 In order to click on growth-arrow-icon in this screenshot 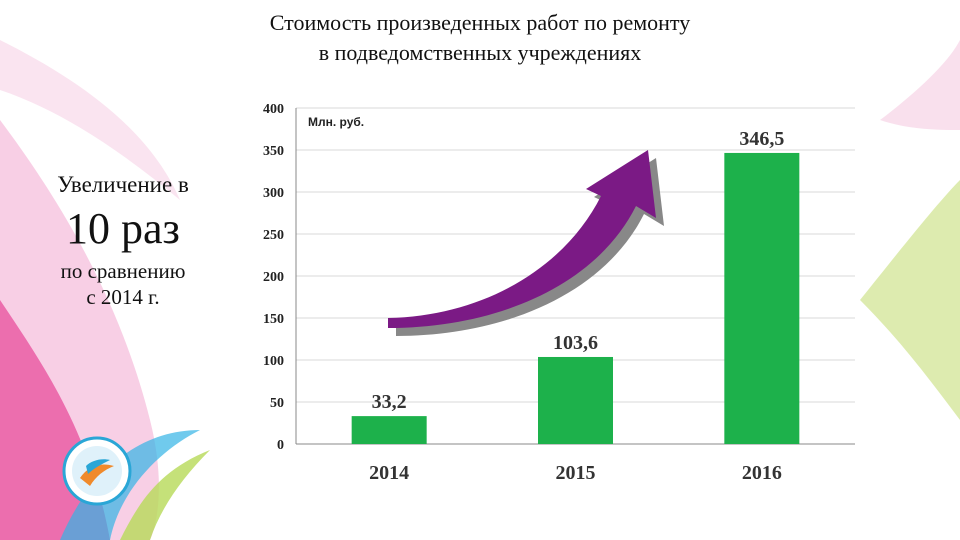, I will do `click(526, 243)`.